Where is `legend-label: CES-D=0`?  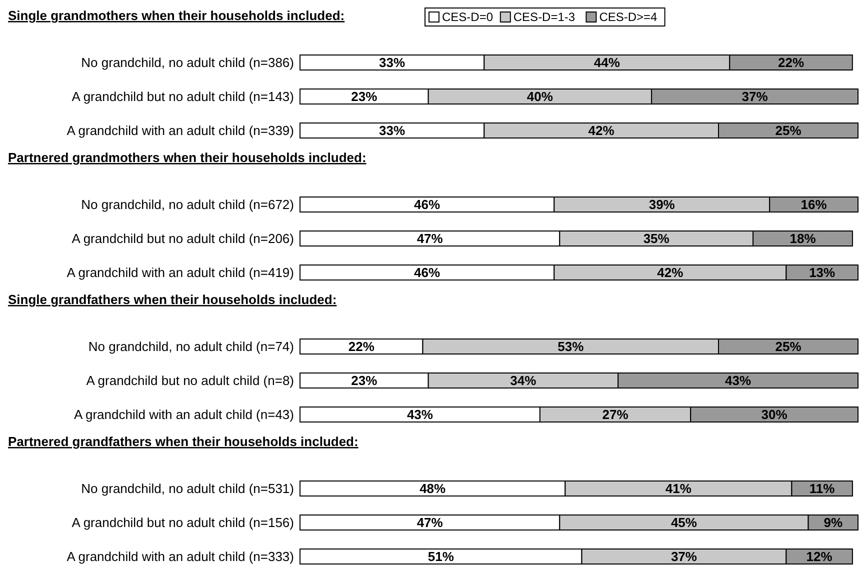
legend-label: CES-D=0 is located at coordinates (468, 17).